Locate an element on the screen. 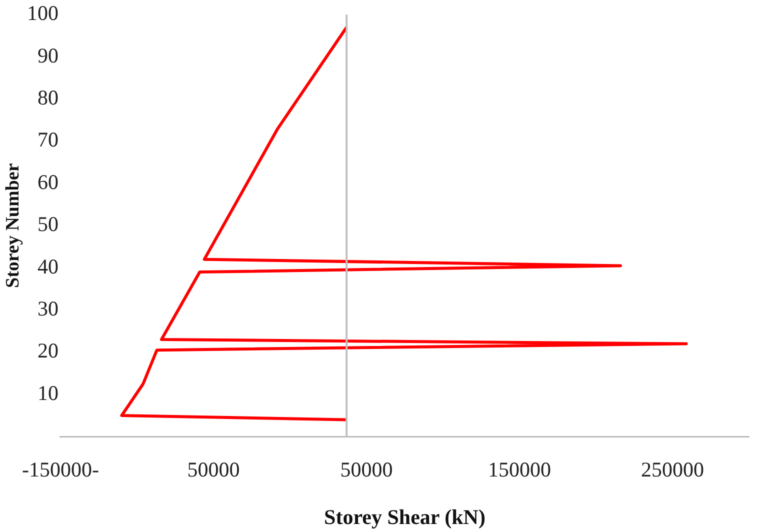 The width and height of the screenshot is (759, 531). y-tick-label: 50 is located at coordinates (47, 224).